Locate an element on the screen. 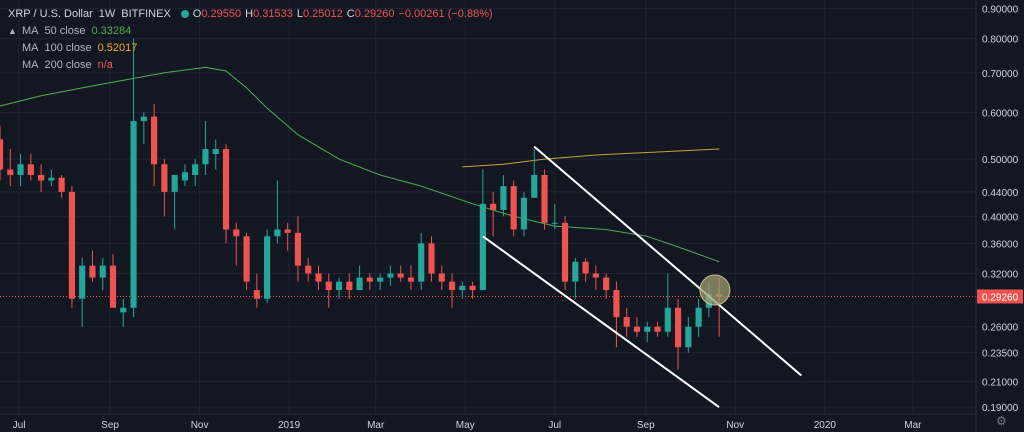 The width and height of the screenshot is (1024, 432). ma50-row: ▲ MA 50 close 0.33284 is located at coordinates (250, 31).